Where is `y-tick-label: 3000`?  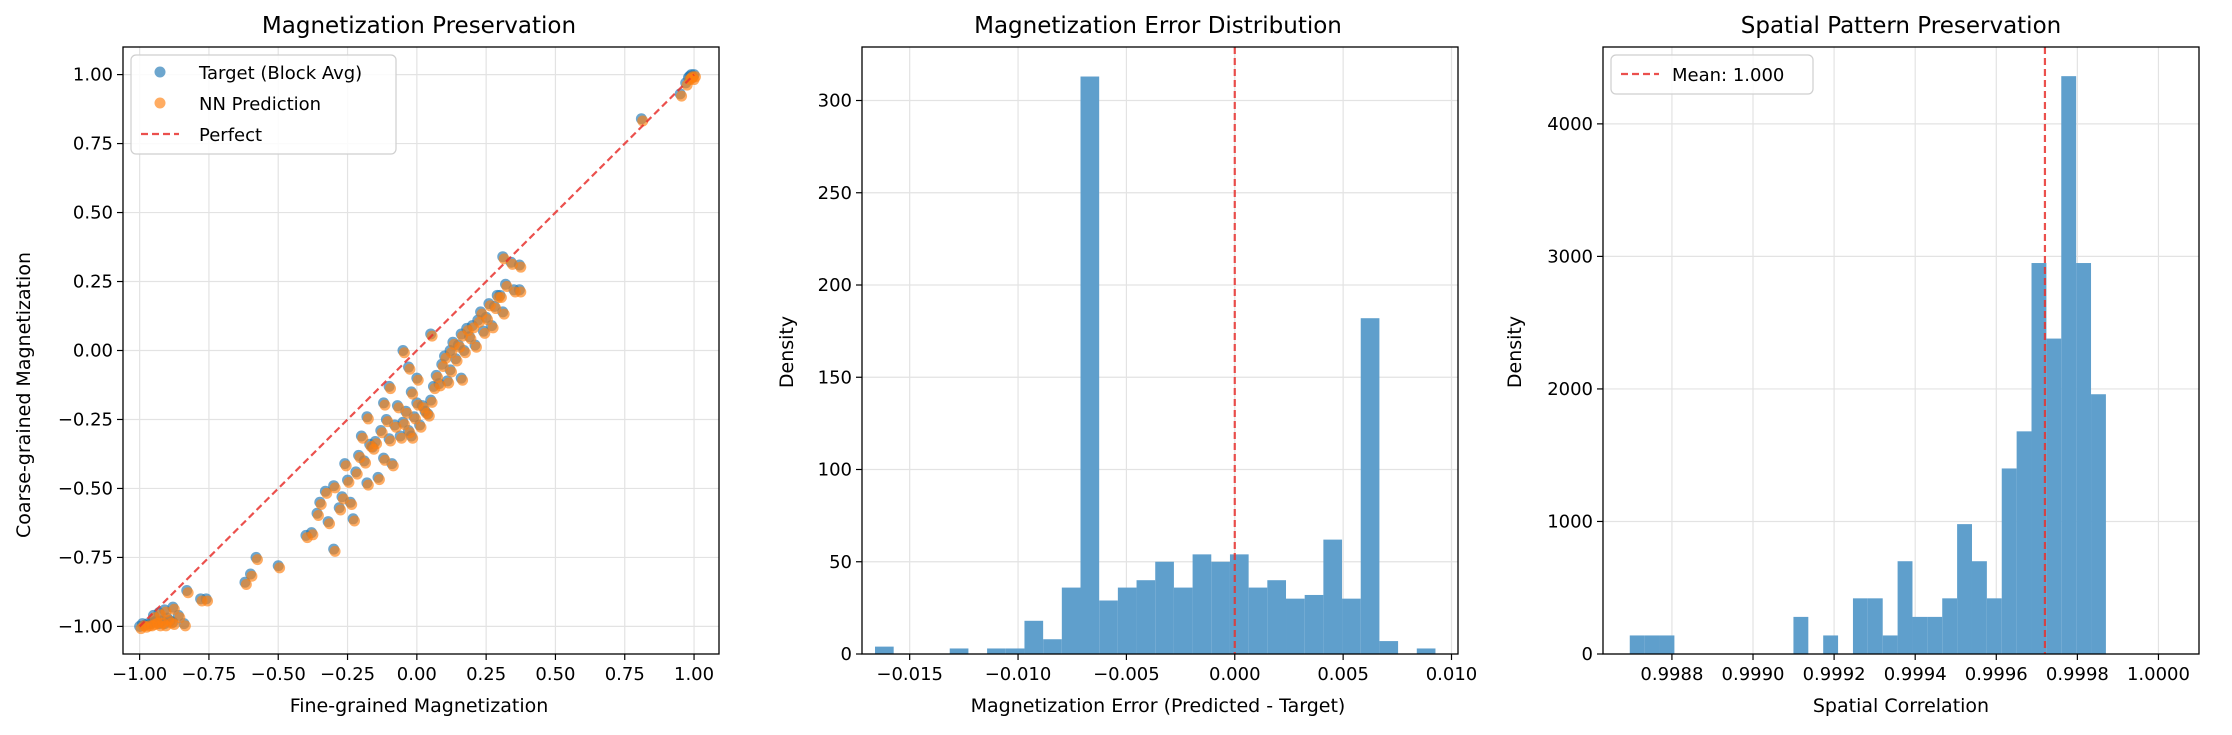
y-tick-label: 3000 is located at coordinates (1570, 256).